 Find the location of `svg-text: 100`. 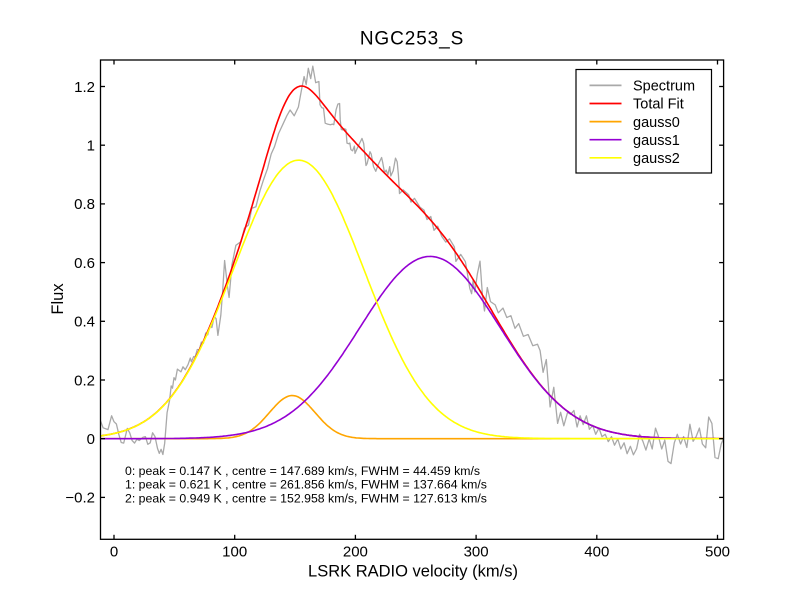

svg-text: 100 is located at coordinates (234, 552).